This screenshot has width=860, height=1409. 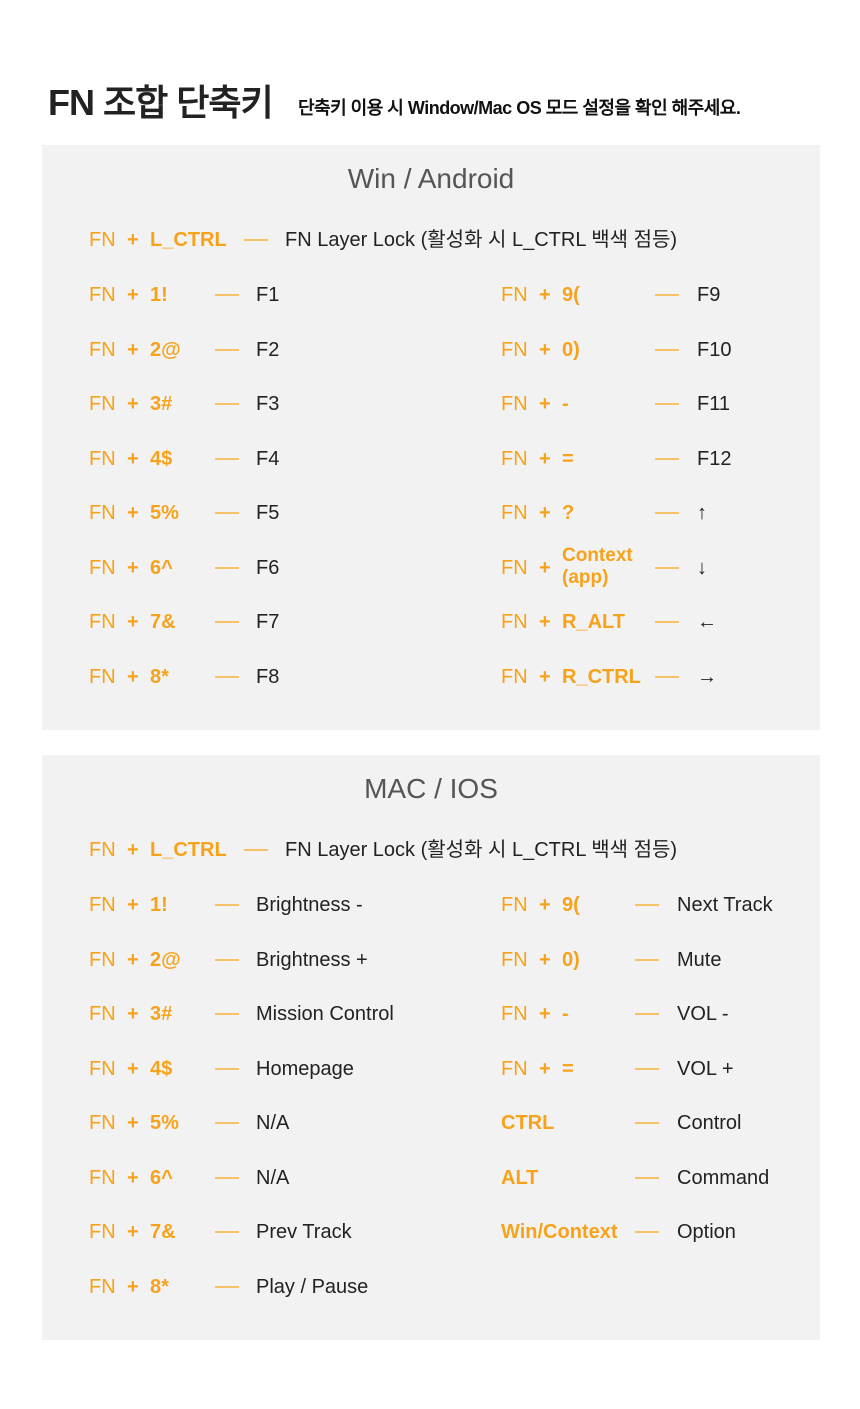 What do you see at coordinates (268, 458) in the screenshot?
I see `shortcut-result: F4` at bounding box center [268, 458].